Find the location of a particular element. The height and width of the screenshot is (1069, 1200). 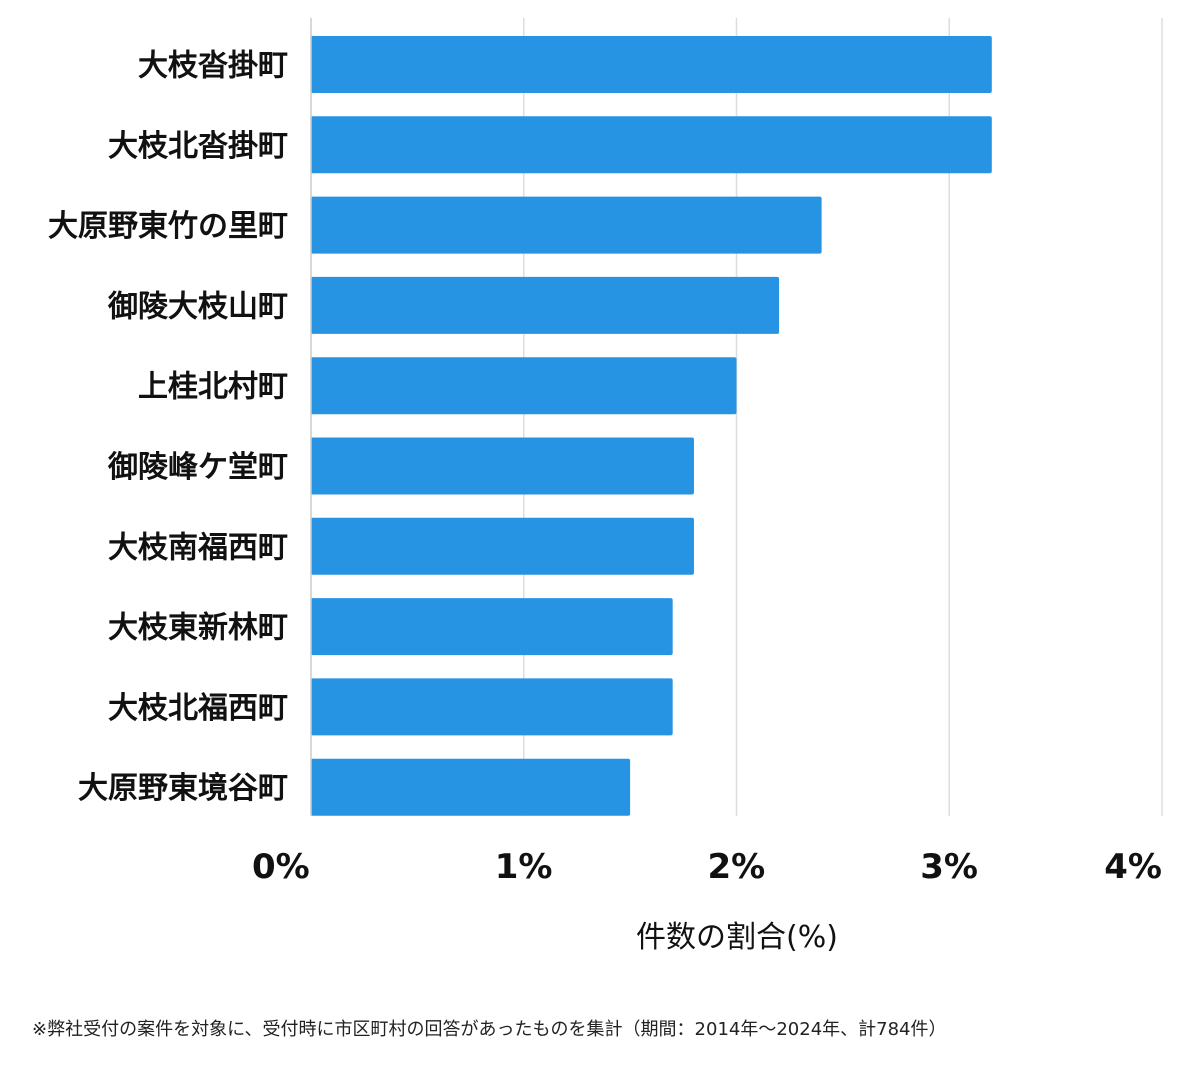

x-tick-labels: 0% 1% 2% 3% 4% is located at coordinates (707, 867).